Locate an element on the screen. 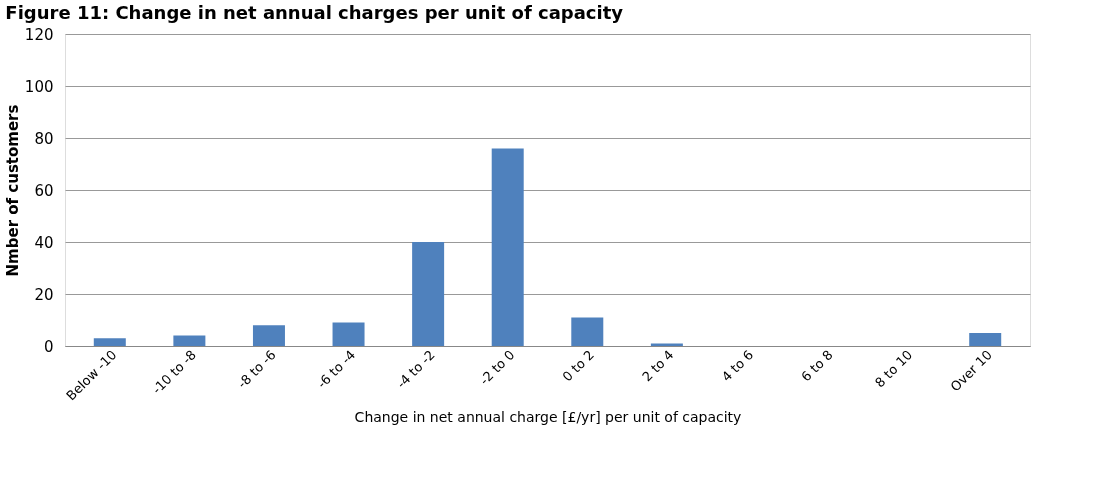  x-axis-title: Change in net annual charge [£/yr] per unit of capacity is located at coordinates (548, 417).